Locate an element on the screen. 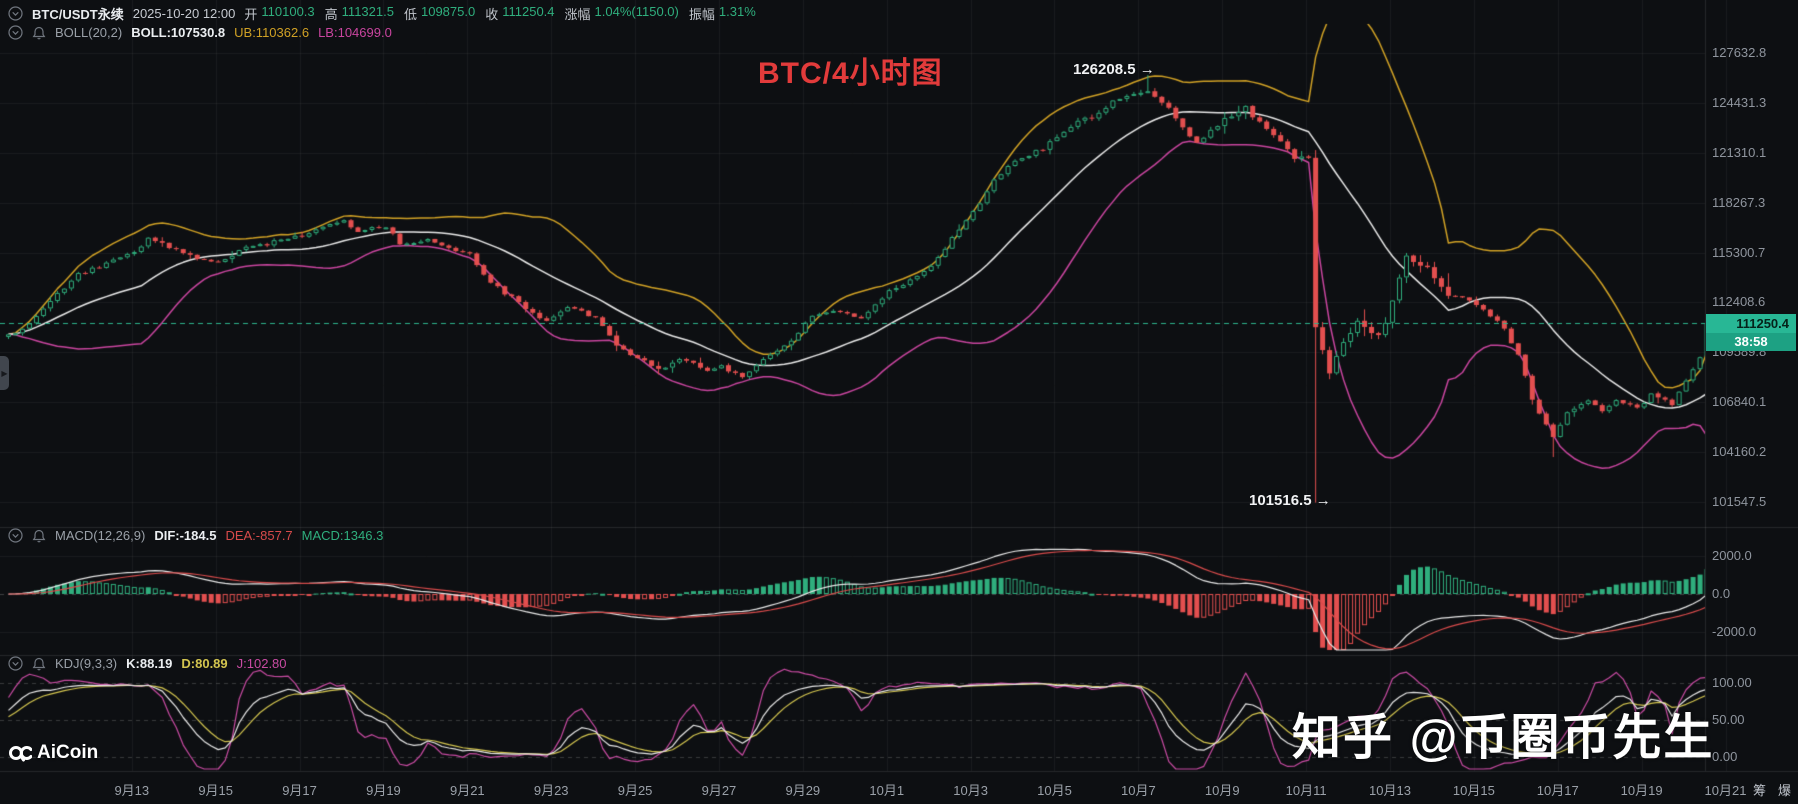 This screenshot has width=1798, height=804. boll-indicator-name: BOLL(20,2) is located at coordinates (89, 32).